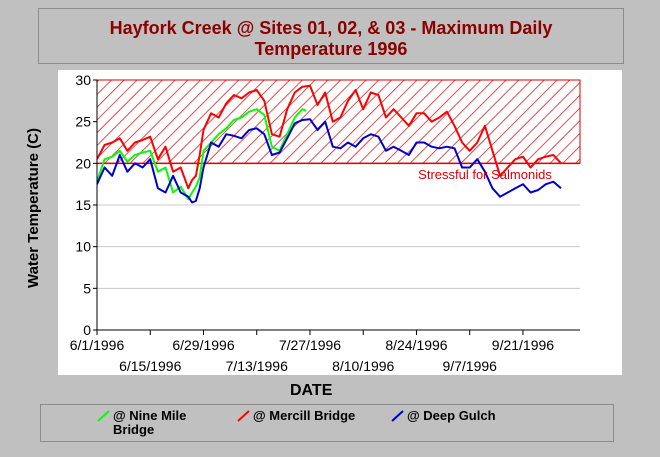  Describe the element at coordinates (311, 390) in the screenshot. I see `x-axis-label: DATE` at that location.